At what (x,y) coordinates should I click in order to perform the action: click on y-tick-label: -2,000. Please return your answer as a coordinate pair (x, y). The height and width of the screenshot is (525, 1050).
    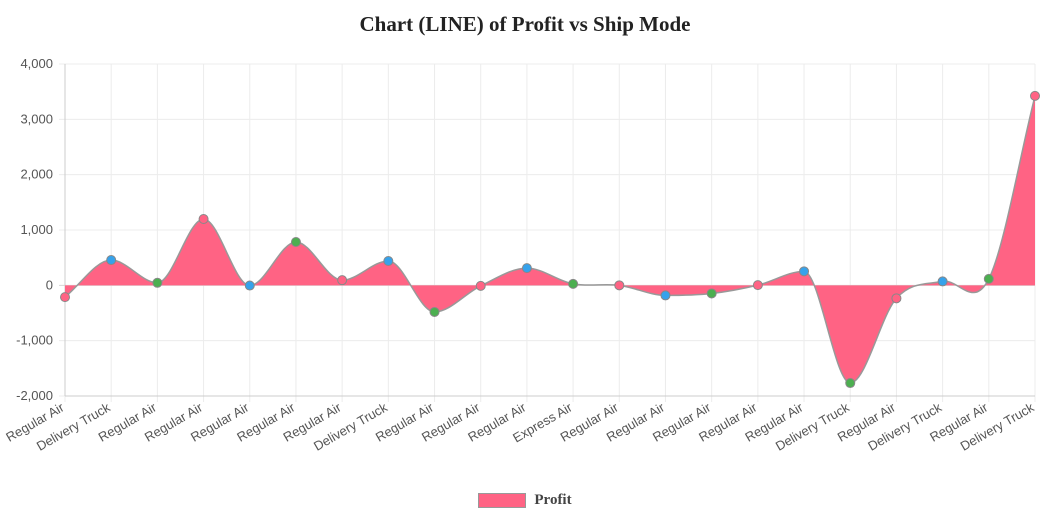
    Looking at the image, I should click on (34, 395).